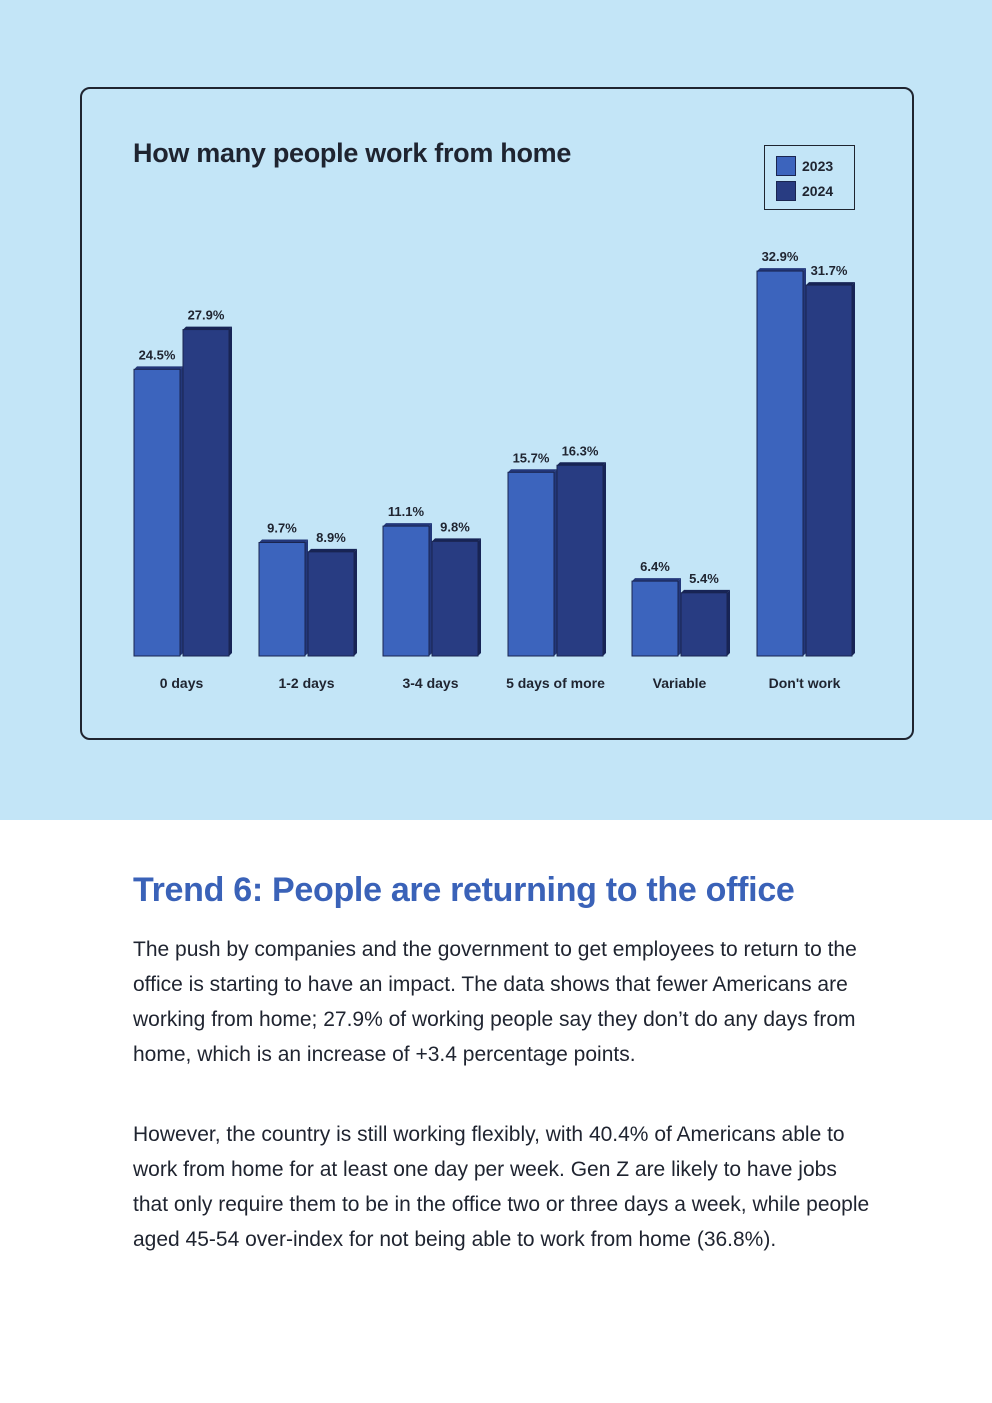 The image size is (992, 1403). Describe the element at coordinates (818, 166) in the screenshot. I see `legend-label-2023: 2023` at that location.